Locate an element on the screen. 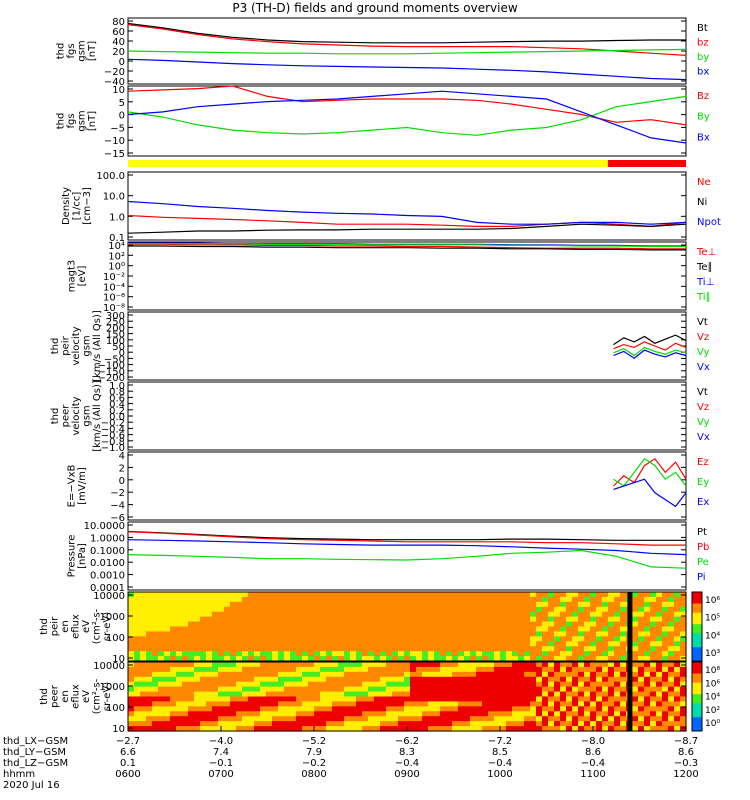 The height and width of the screenshot is (800, 750). y-tick-label: 0.0100 is located at coordinates (107, 563).